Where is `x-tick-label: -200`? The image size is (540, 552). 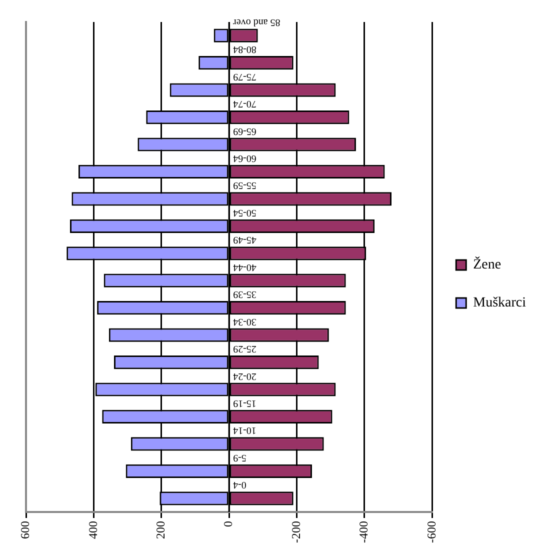
x-tick-label: -200 is located at coordinates (295, 532).